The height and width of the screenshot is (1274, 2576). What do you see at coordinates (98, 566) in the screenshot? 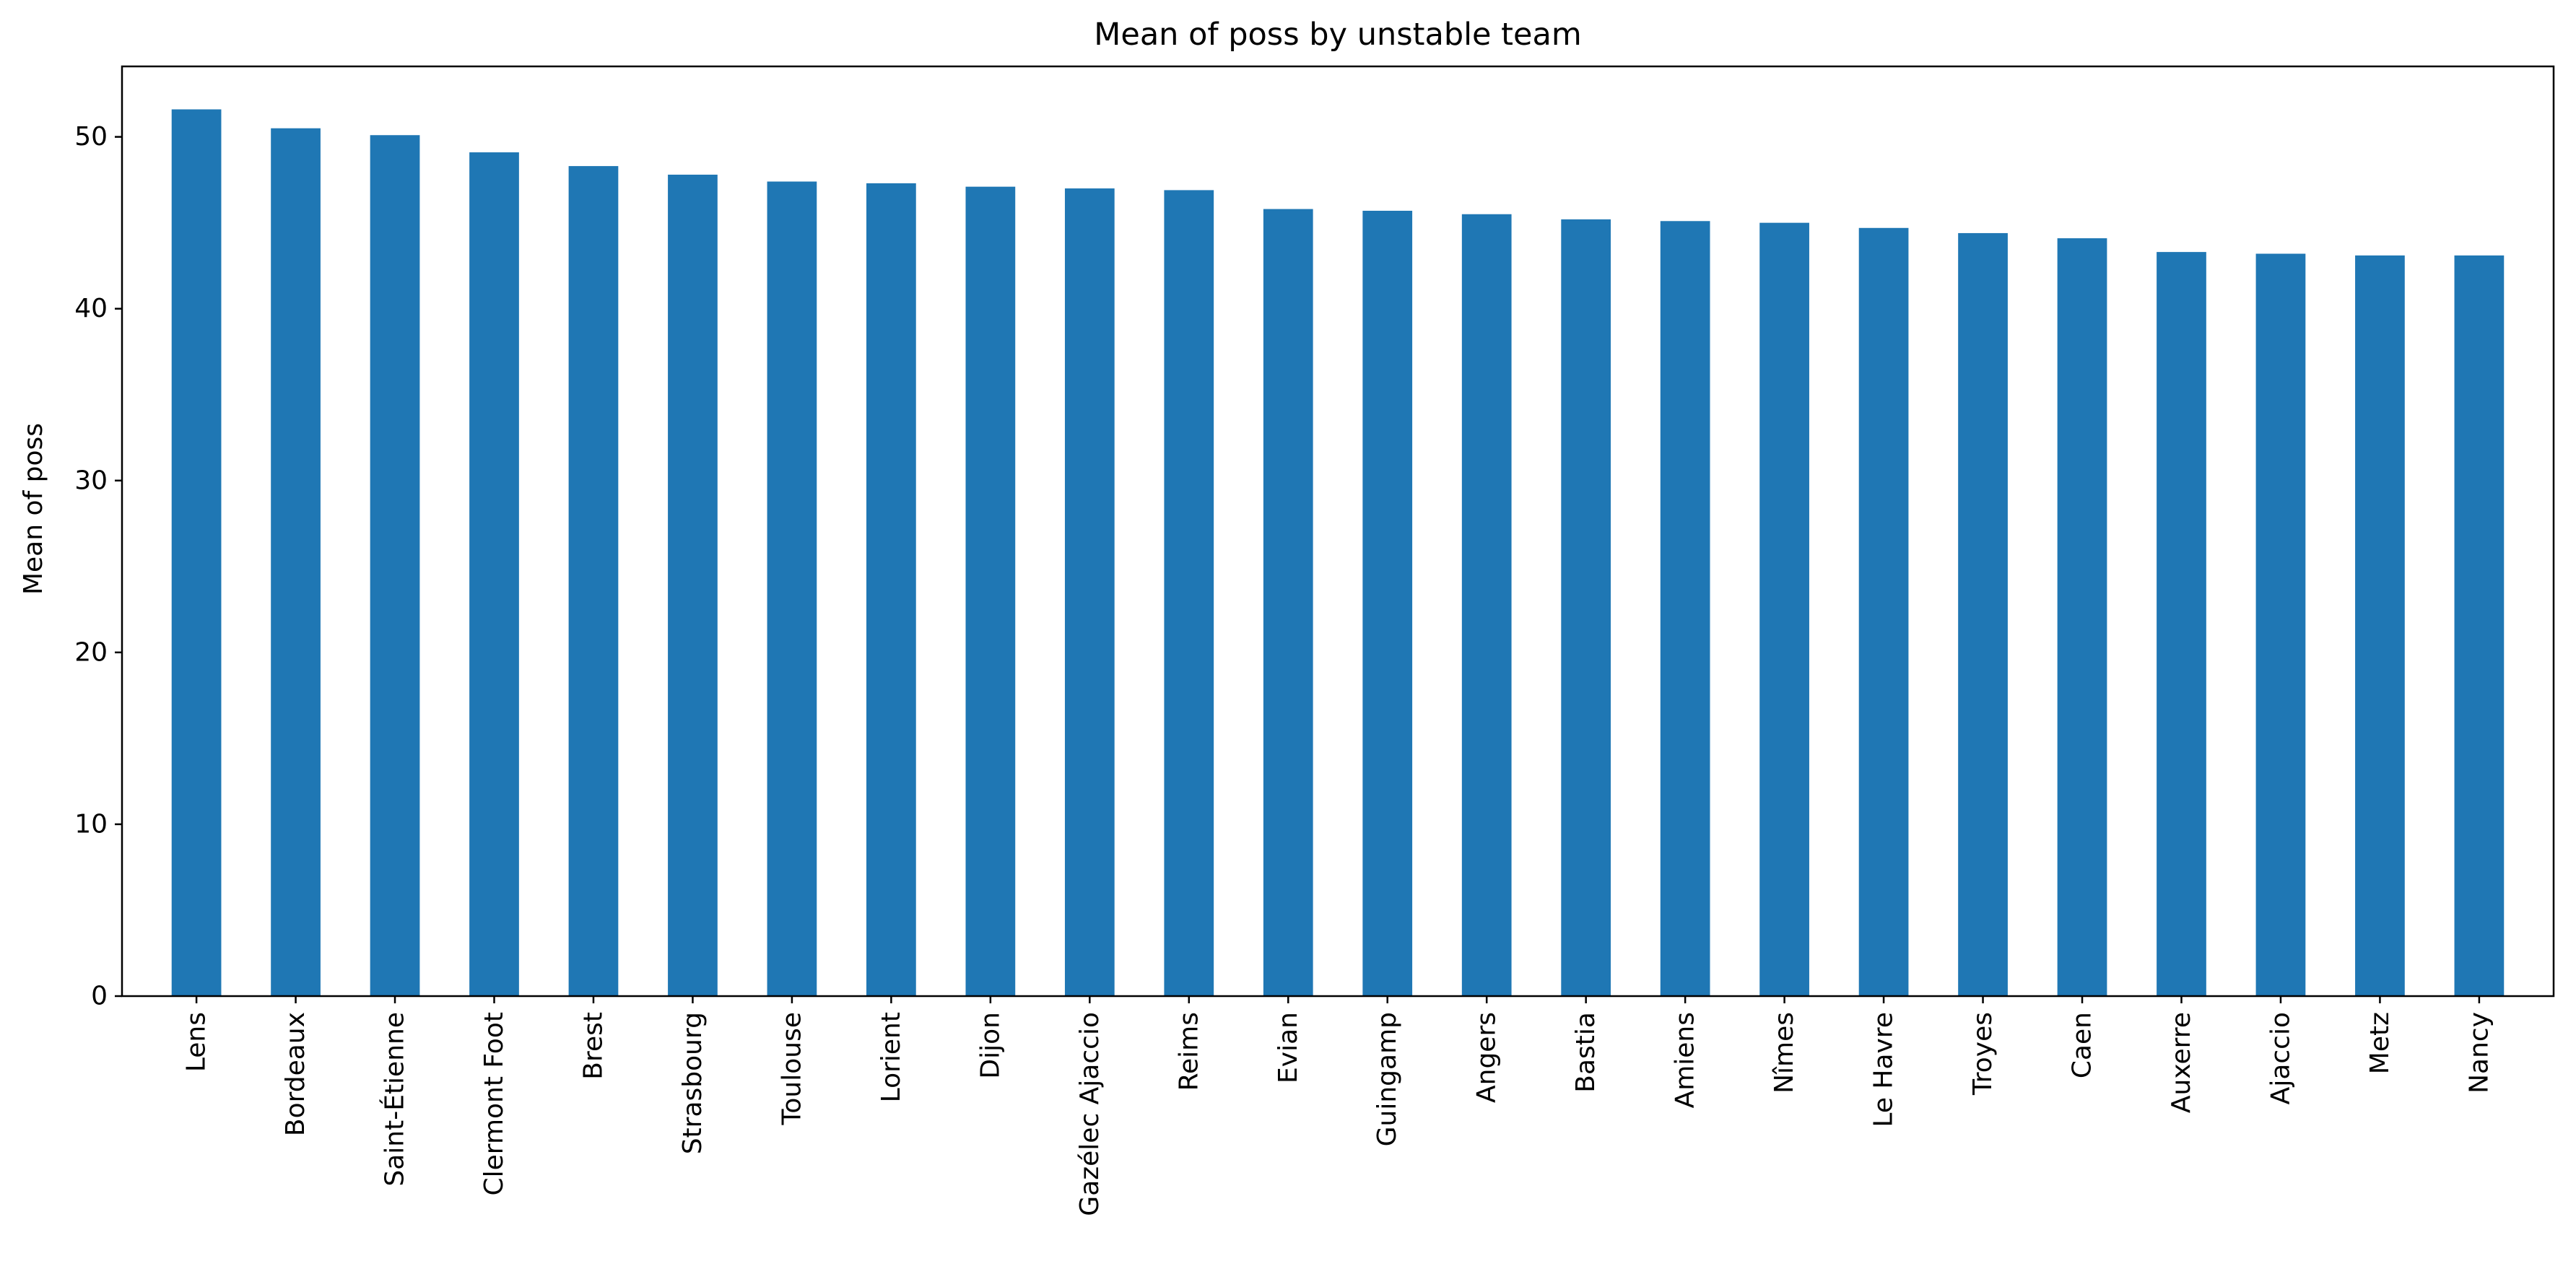
I see `y-axis-ticks: 0 10 20 30 40 50` at bounding box center [98, 566].